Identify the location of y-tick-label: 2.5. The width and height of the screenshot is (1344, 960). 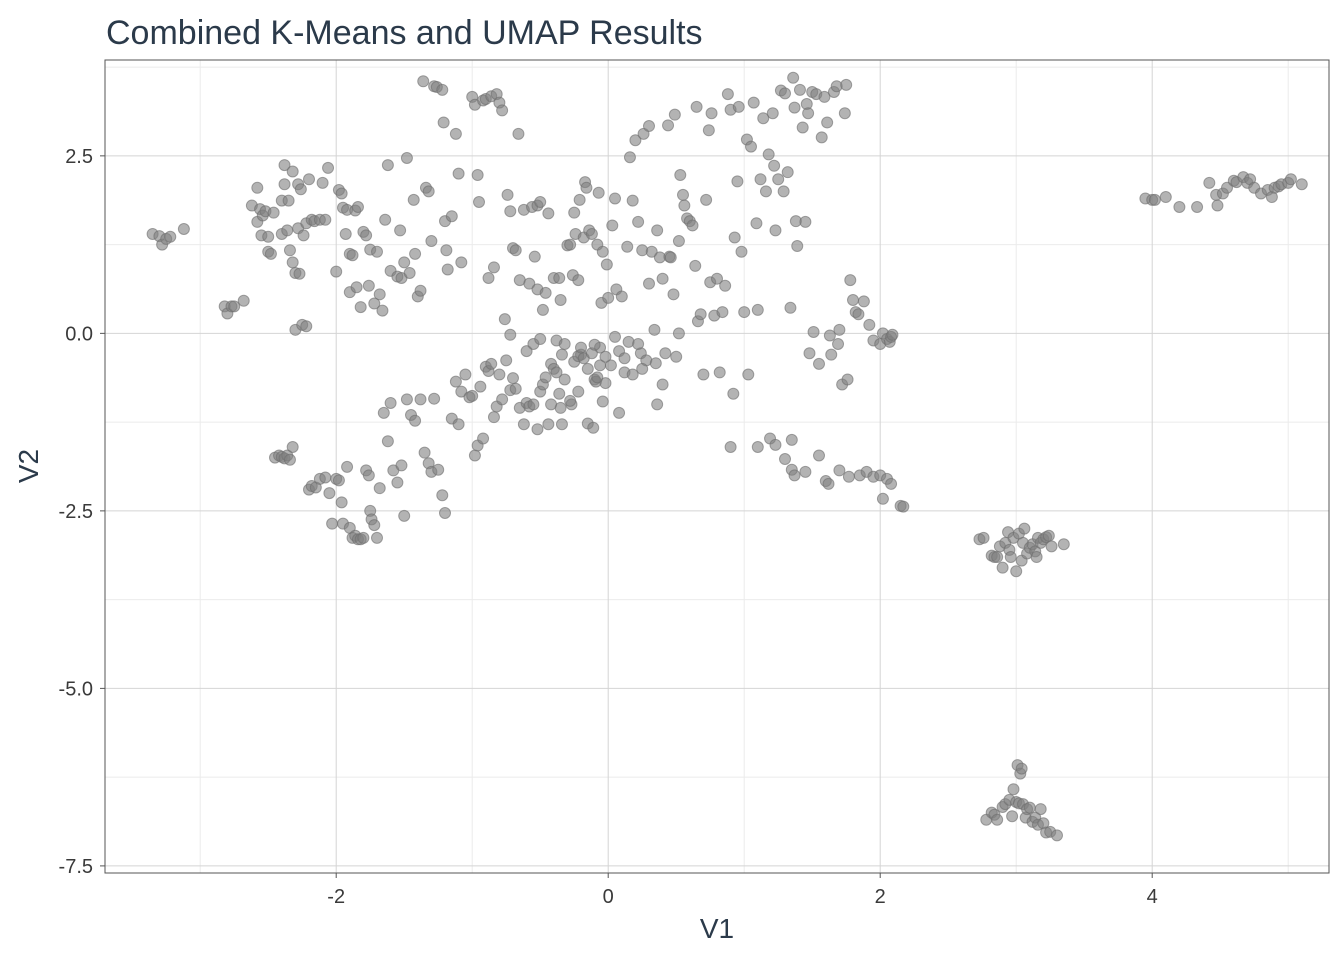
(79, 157).